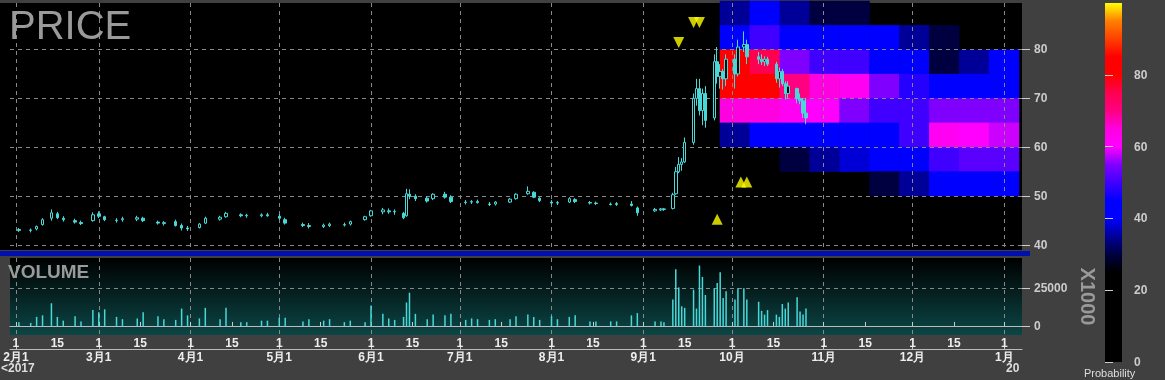 This screenshot has height=380, width=1165. Describe the element at coordinates (1141, 290) in the screenshot. I see `color-bar-label: 20` at that location.